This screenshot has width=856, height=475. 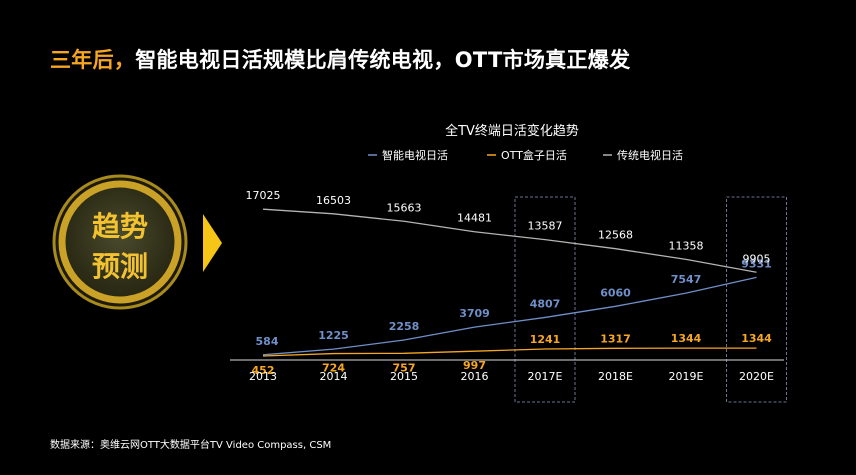 What do you see at coordinates (686, 245) in the screenshot?
I see `data-label: 11358` at bounding box center [686, 245].